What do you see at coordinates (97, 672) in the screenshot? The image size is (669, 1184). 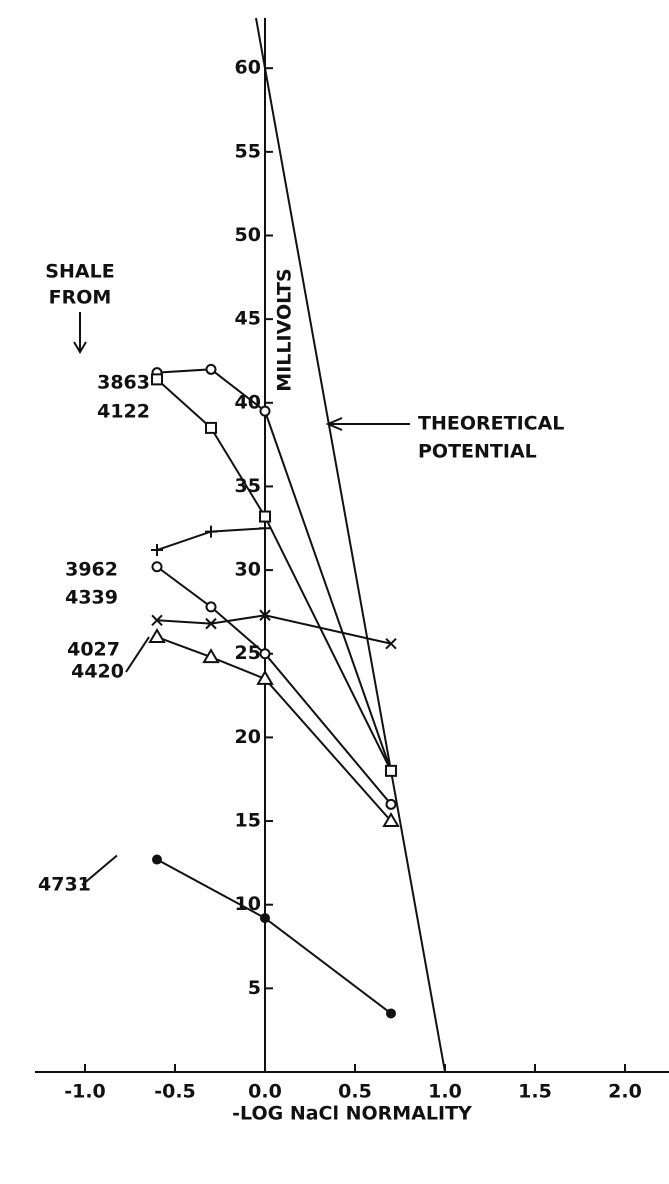 I see `legend-label: 4420` at bounding box center [97, 672].